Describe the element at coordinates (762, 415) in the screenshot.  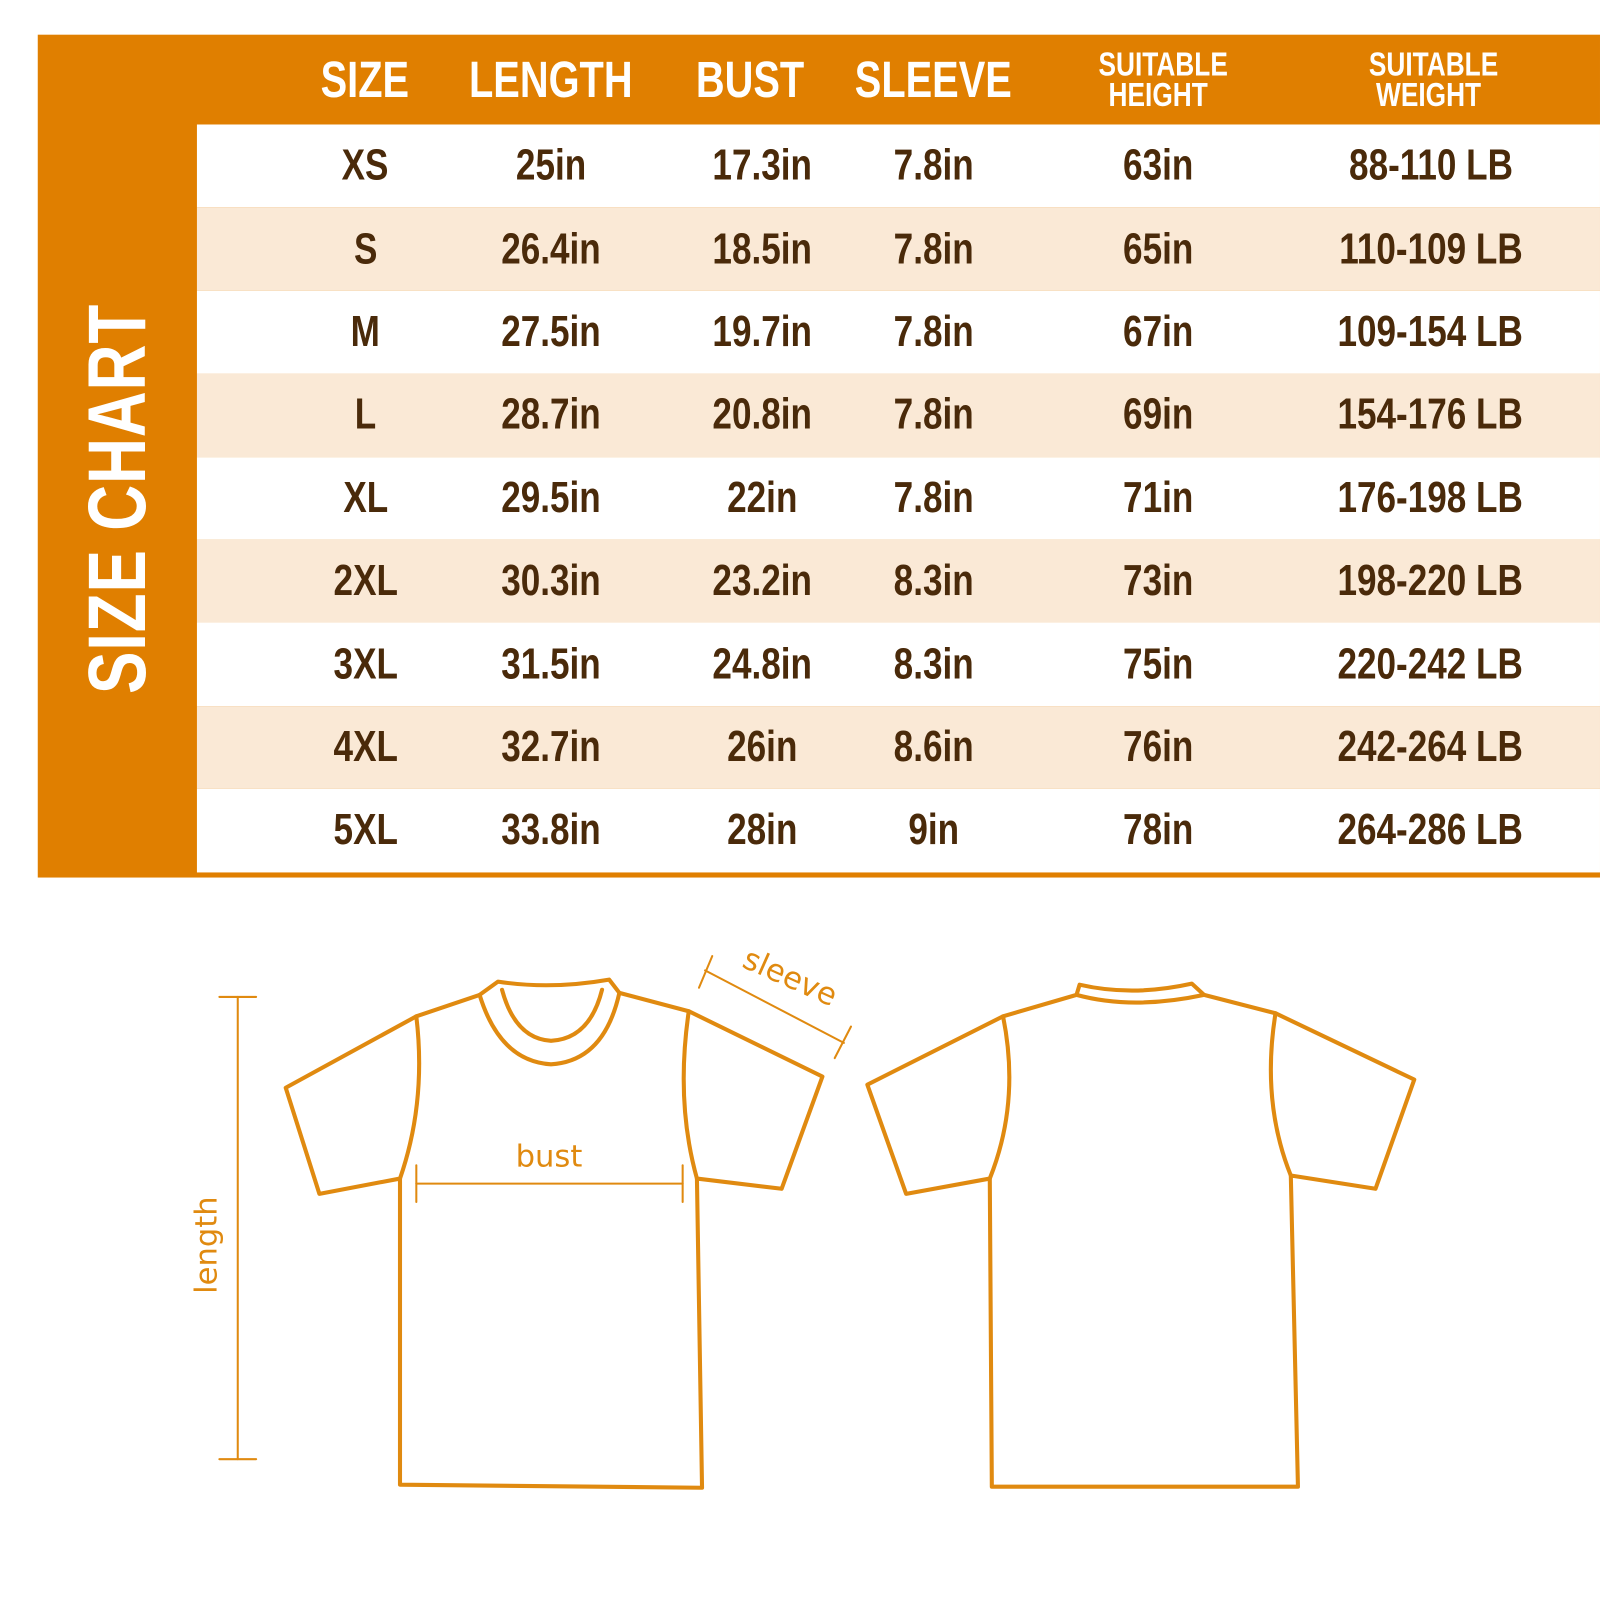
I see `cell-bust: 20.8in` at that location.